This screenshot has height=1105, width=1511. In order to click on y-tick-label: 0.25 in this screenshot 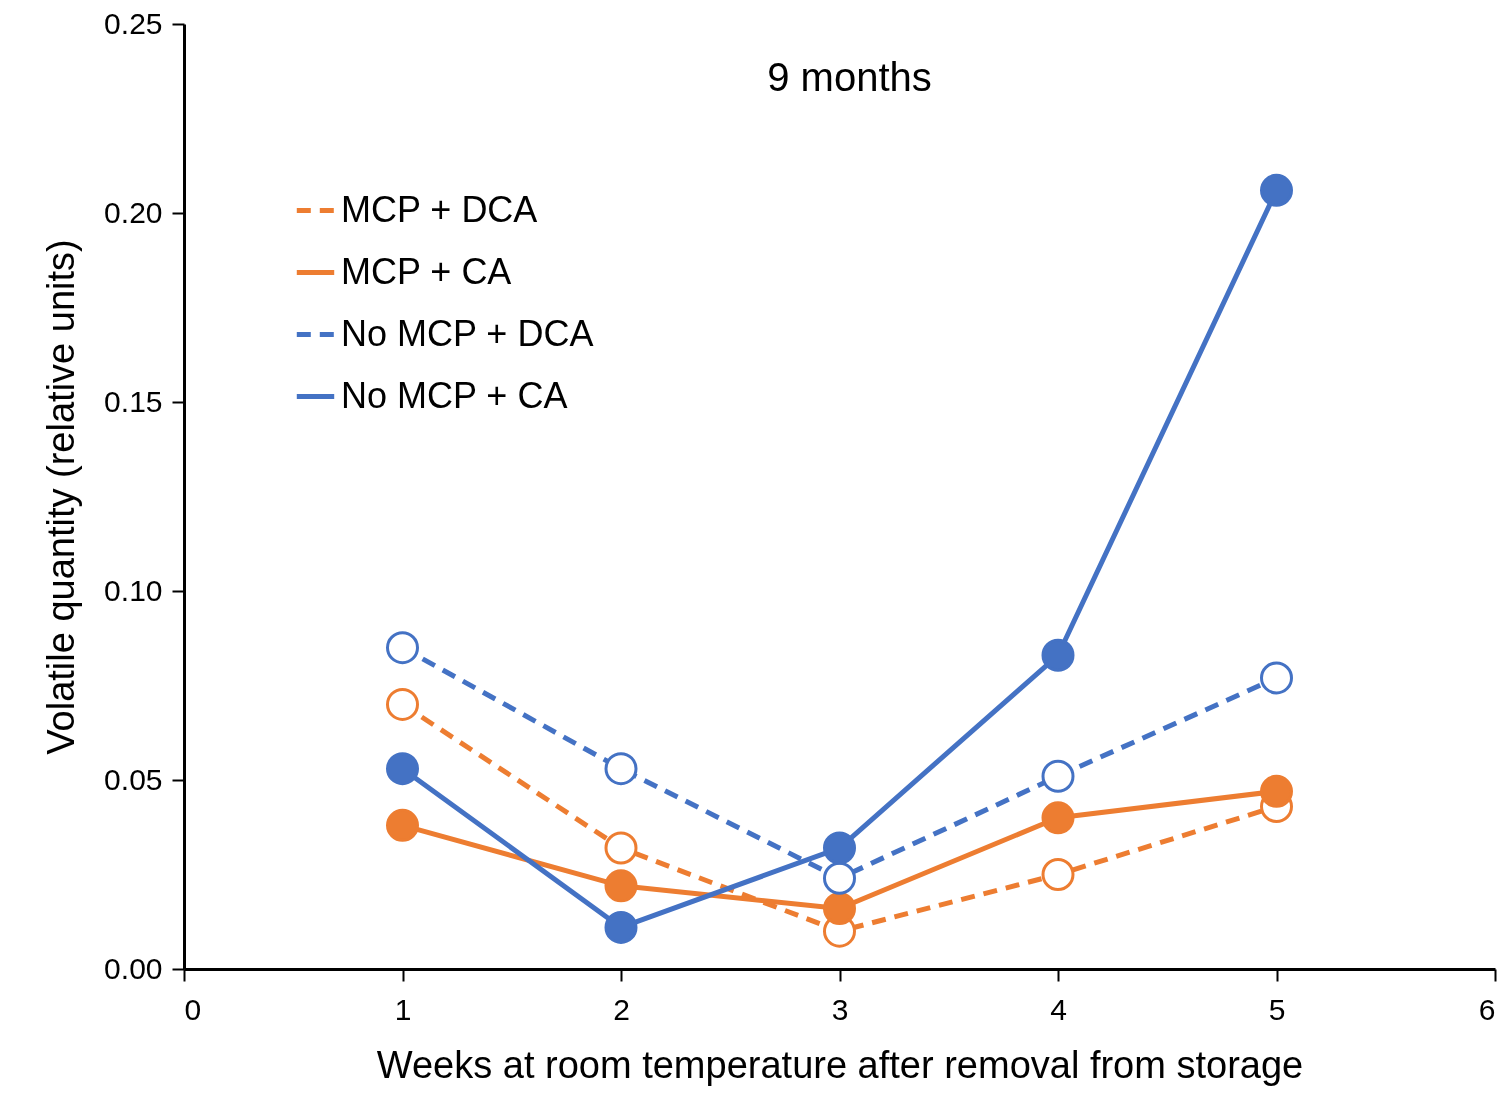, I will do `click(133, 23)`.